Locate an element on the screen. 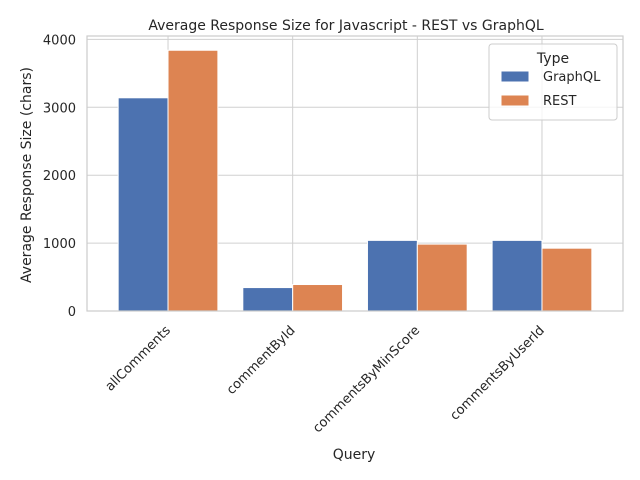 This screenshot has height=480, width=640. legend-title: Type is located at coordinates (552, 59).